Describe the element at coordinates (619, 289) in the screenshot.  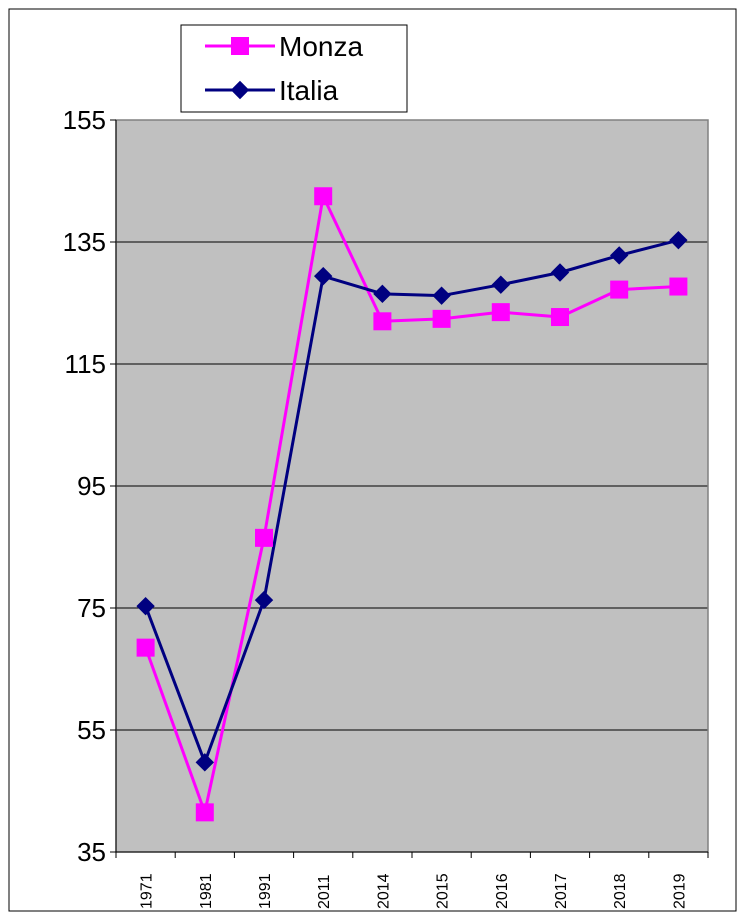
I see `data-point-monza-2018` at that location.